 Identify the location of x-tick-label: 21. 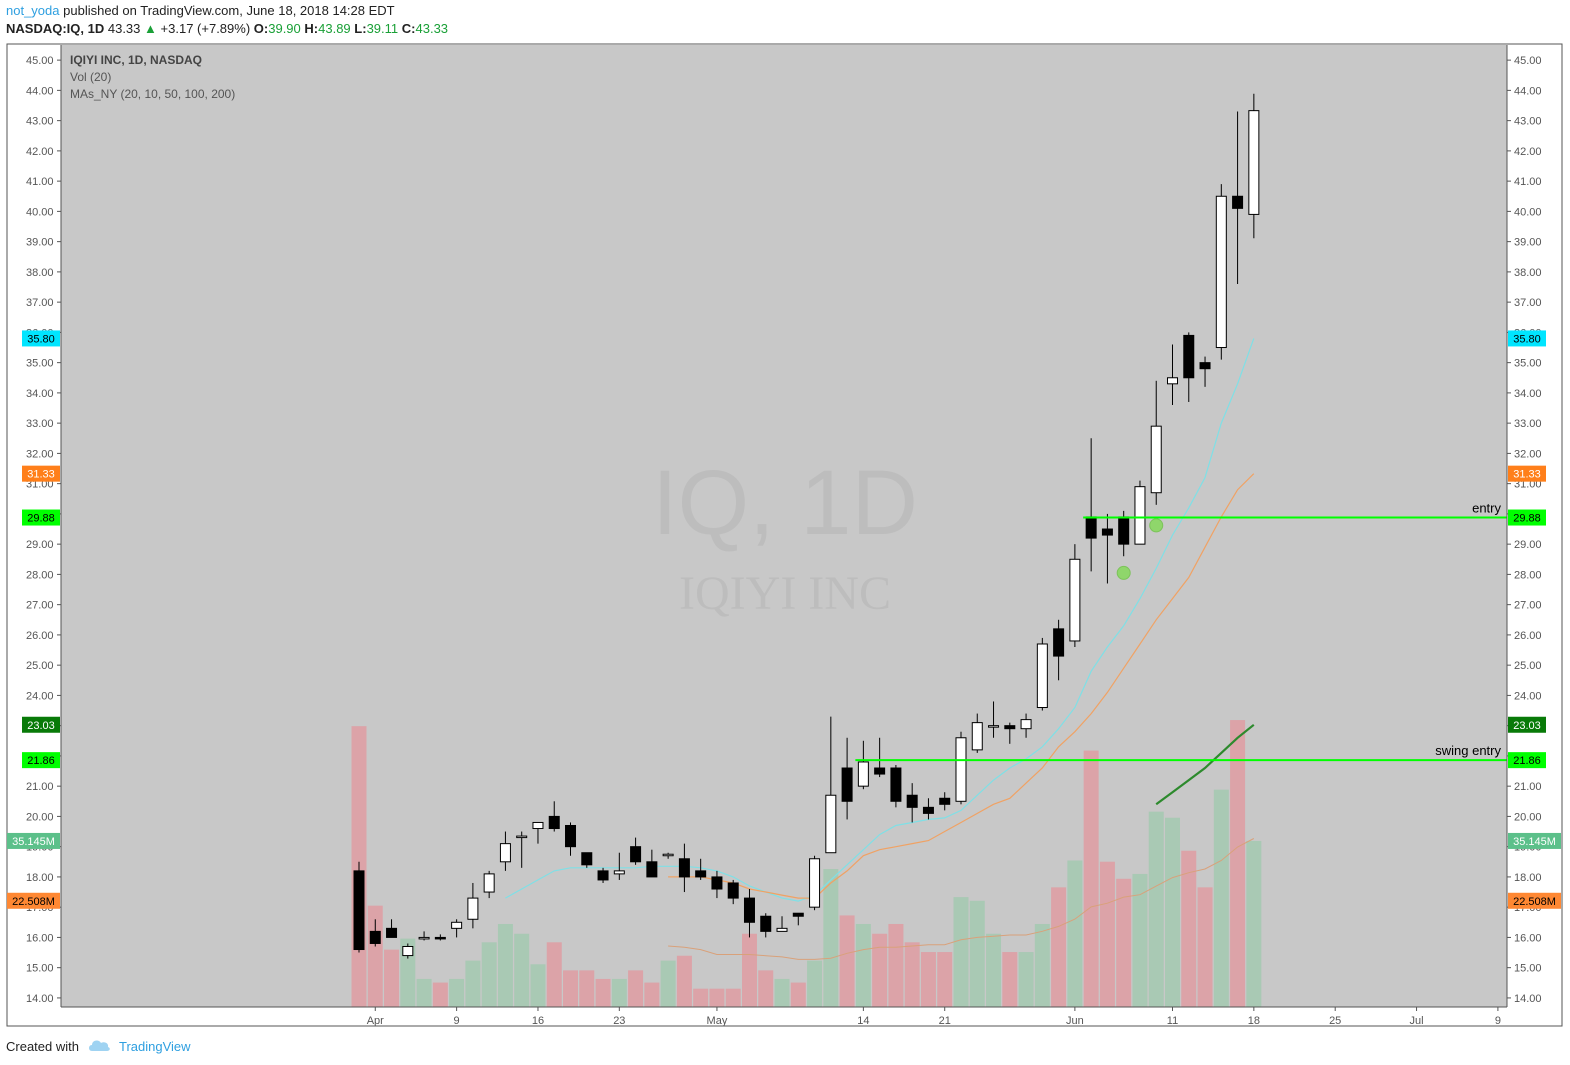
(945, 1021).